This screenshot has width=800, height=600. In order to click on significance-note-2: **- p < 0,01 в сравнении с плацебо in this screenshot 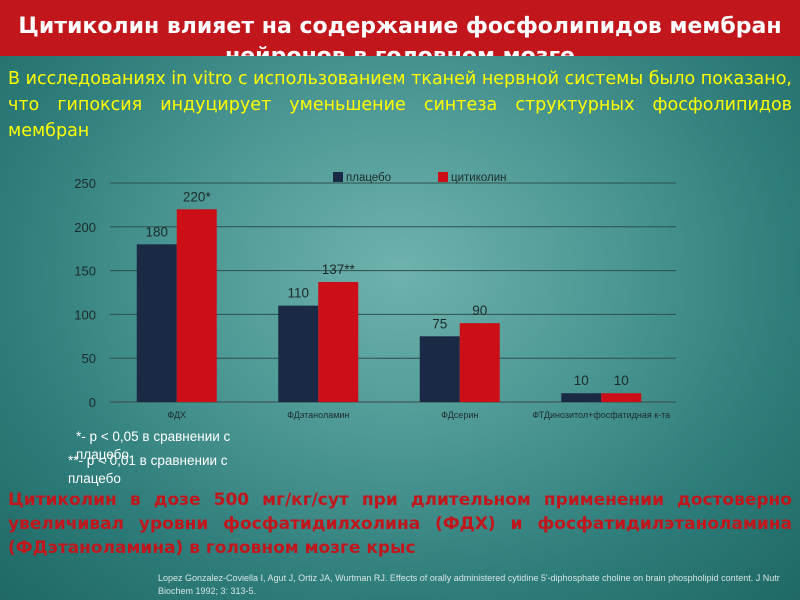, I will do `click(148, 469)`.